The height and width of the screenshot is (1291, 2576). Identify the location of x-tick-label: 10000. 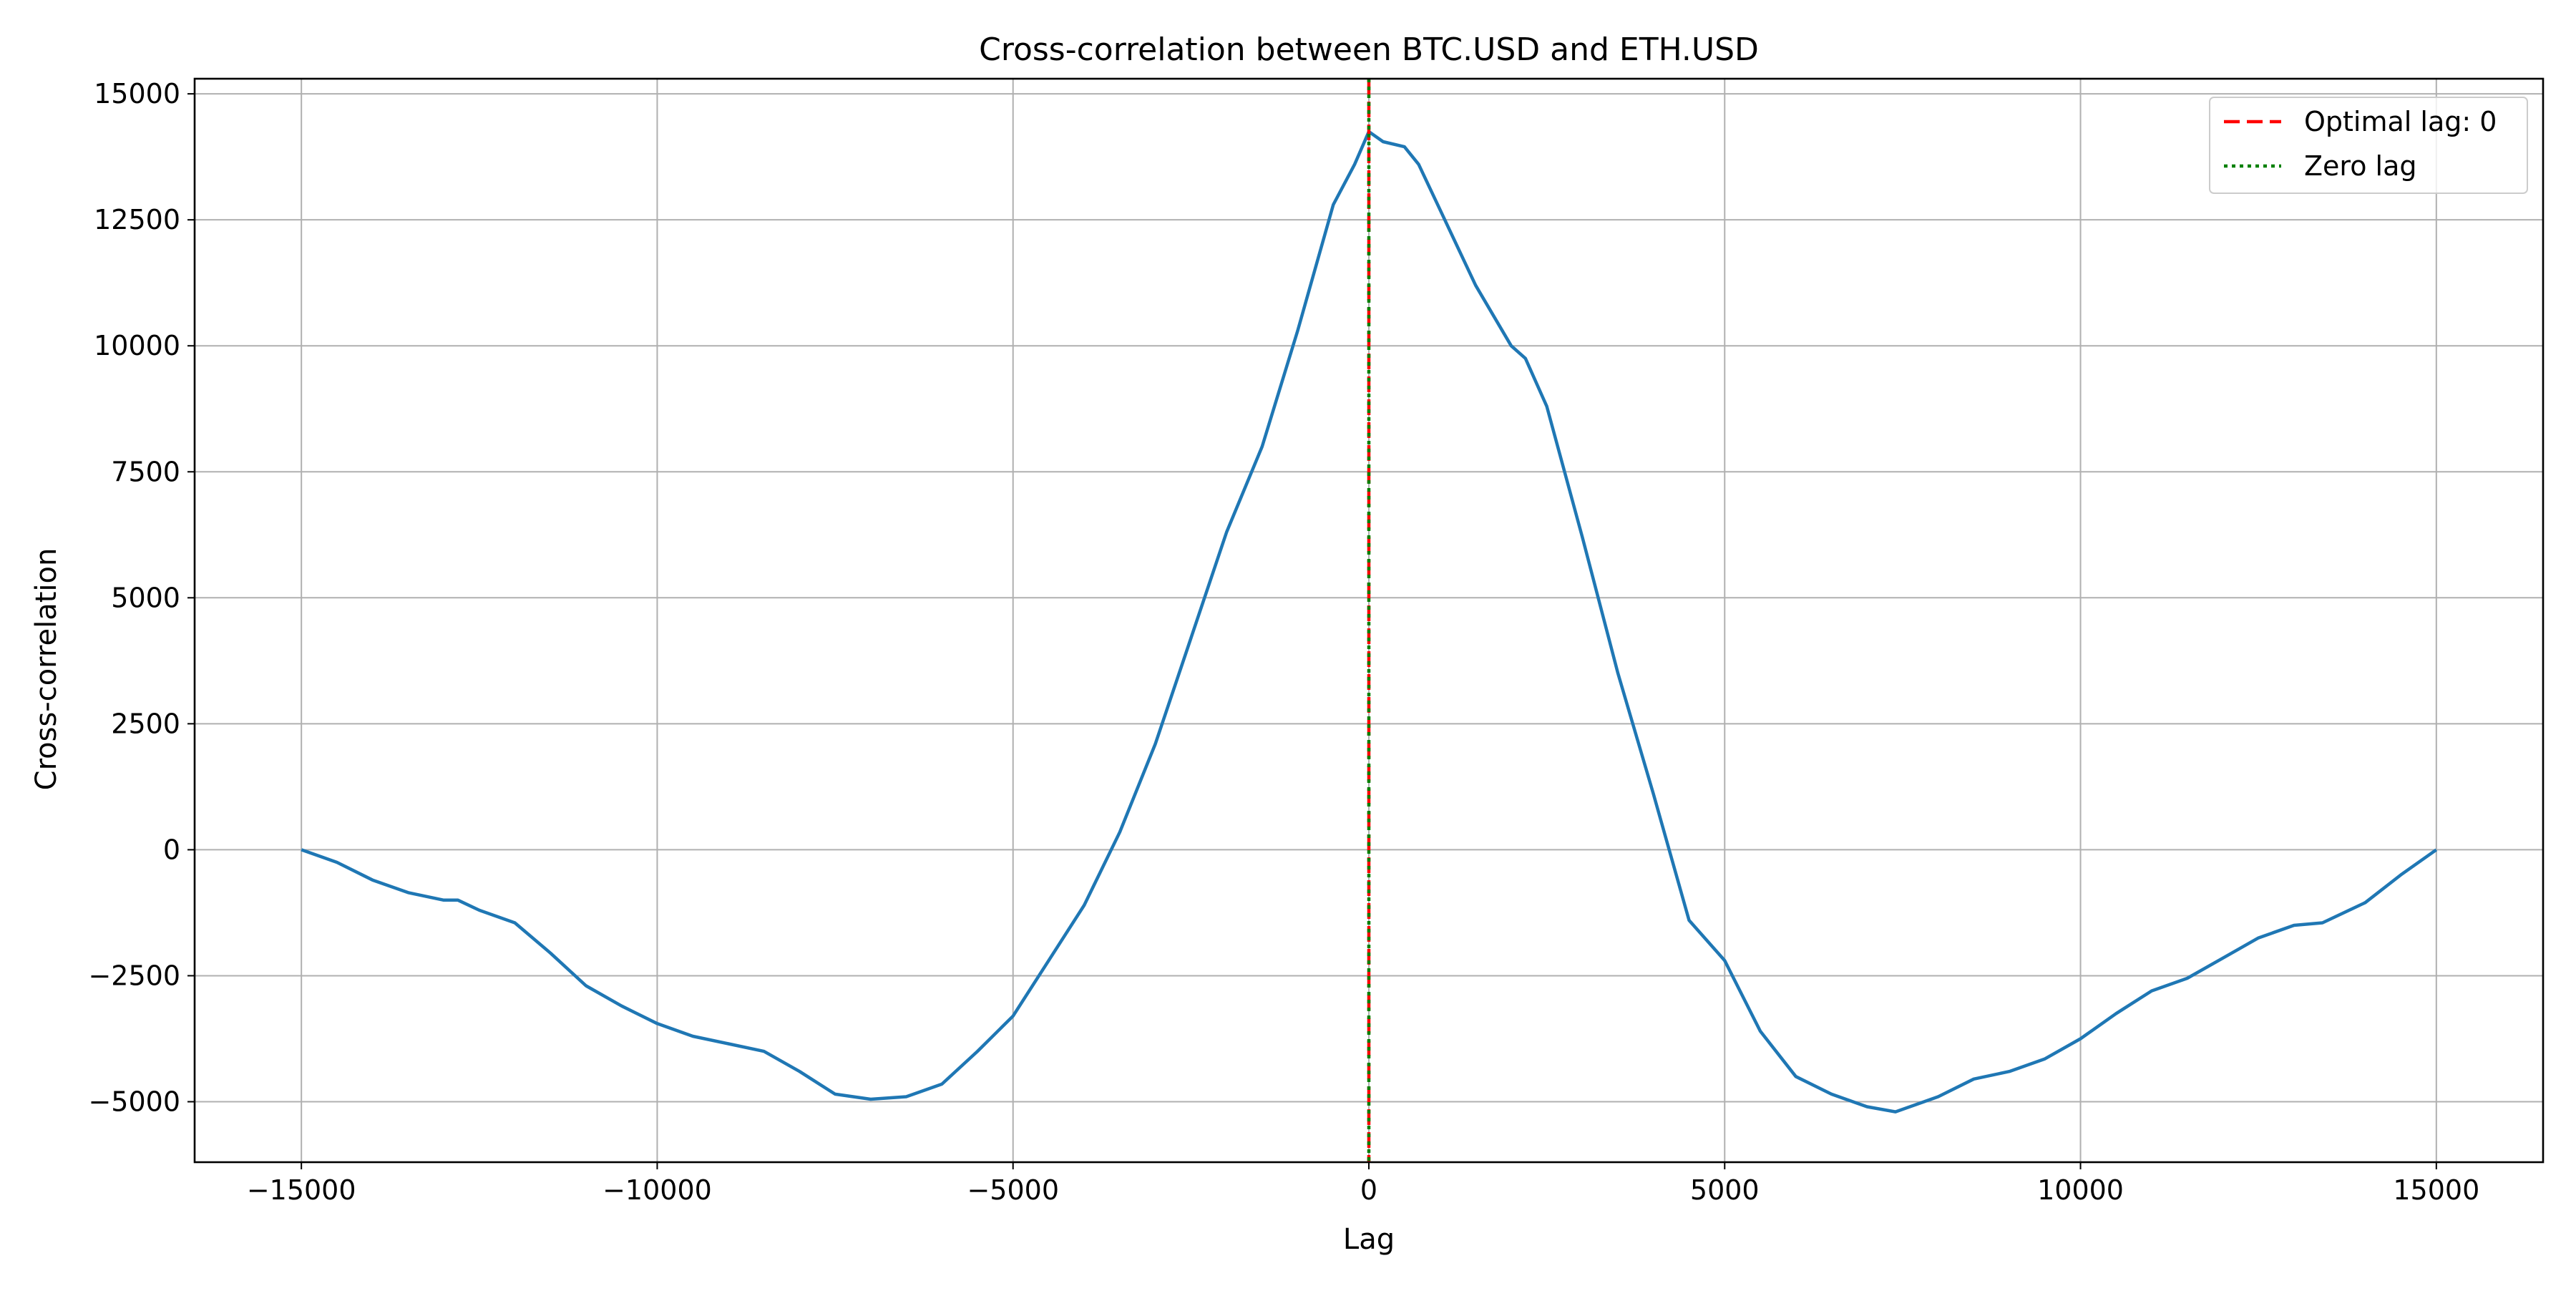
(2080, 1190).